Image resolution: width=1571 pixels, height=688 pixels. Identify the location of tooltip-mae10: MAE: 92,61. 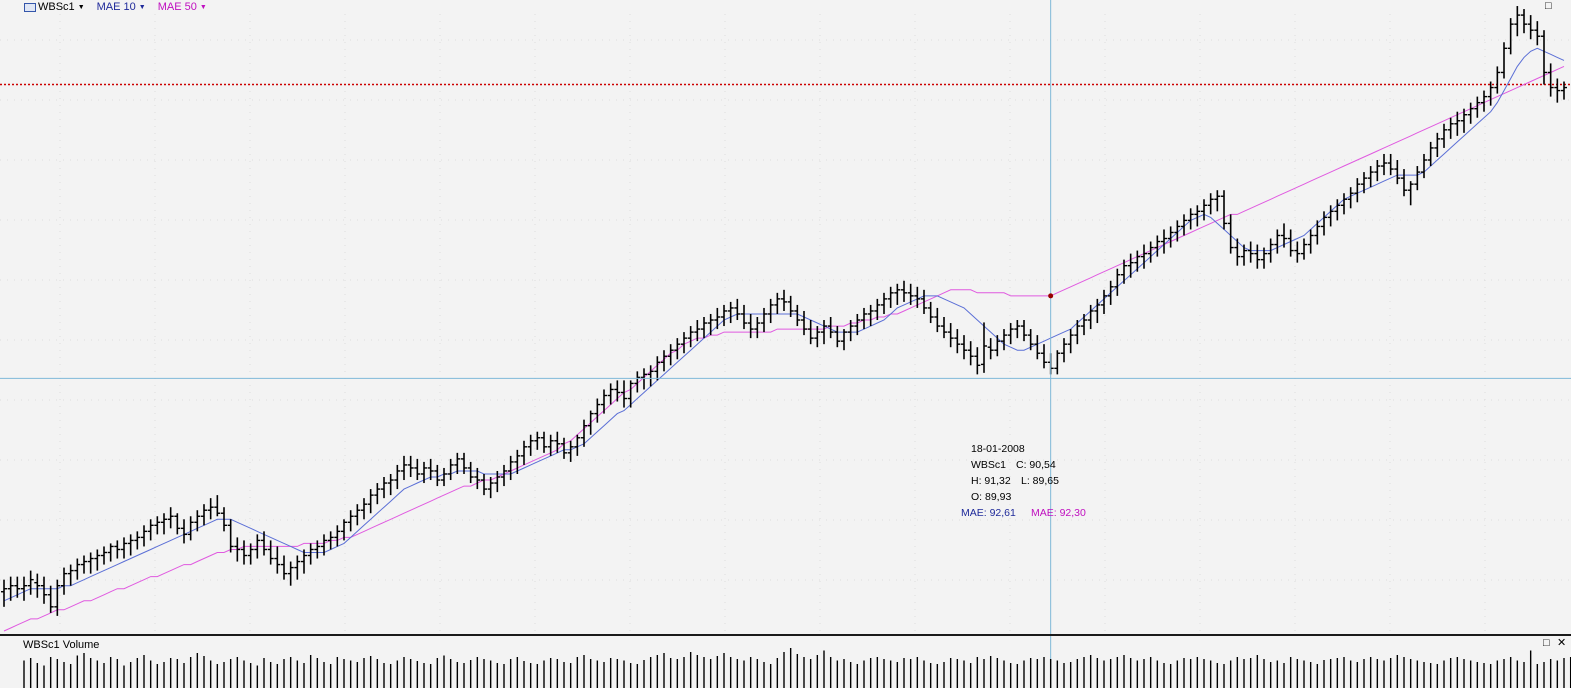
(988, 513).